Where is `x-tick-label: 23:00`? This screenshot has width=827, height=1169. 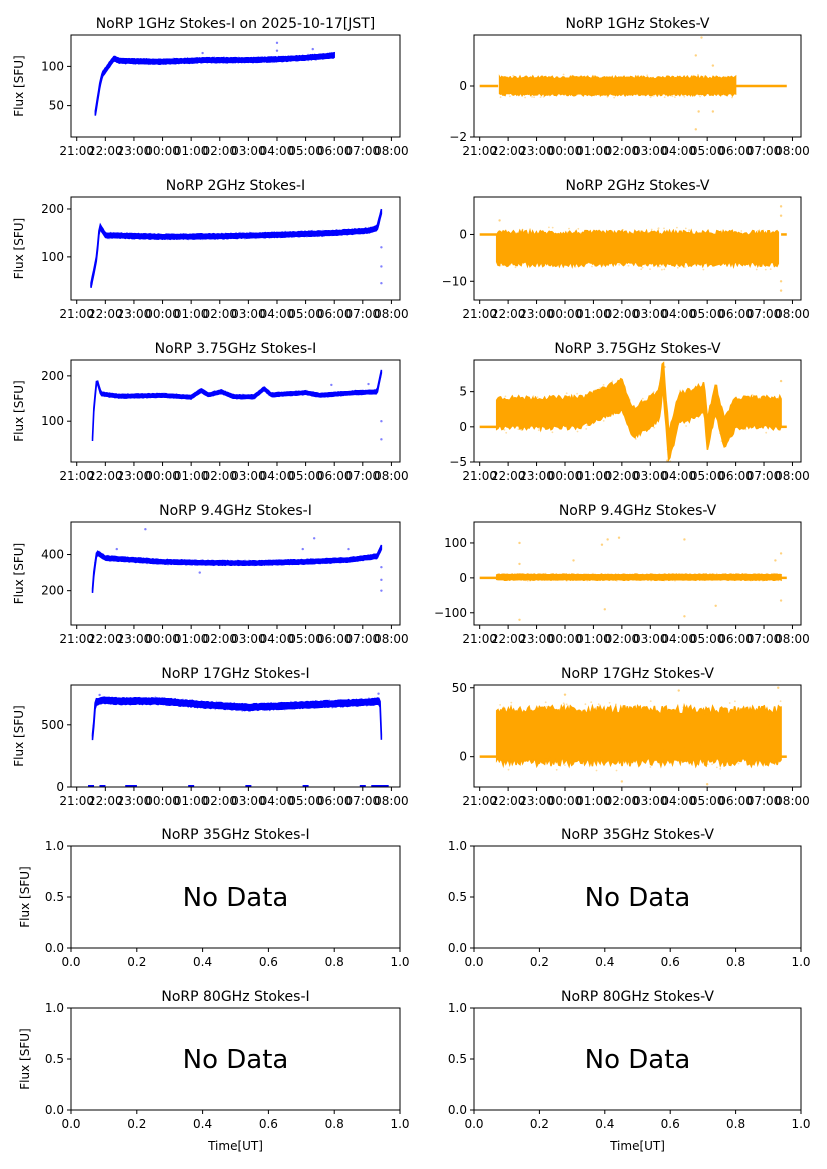
x-tick-label: 23:00 is located at coordinates (134, 151).